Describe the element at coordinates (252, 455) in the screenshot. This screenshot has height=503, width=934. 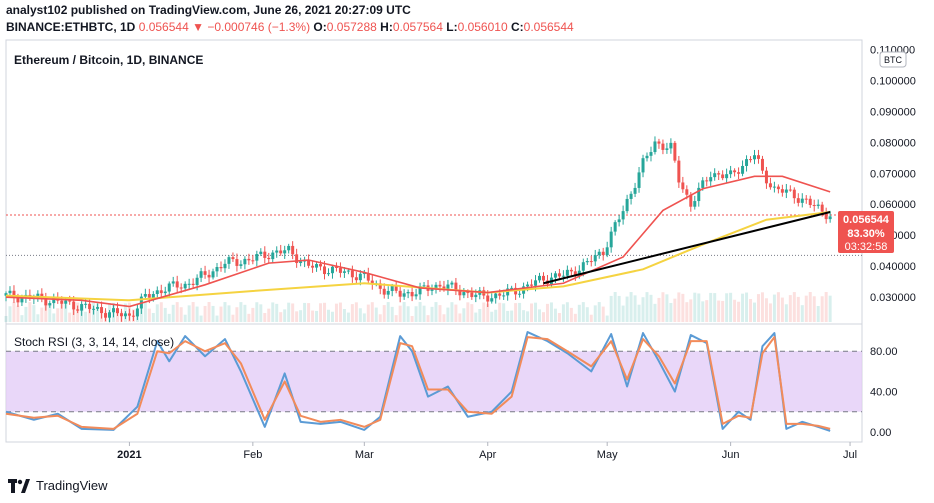
I see `time-tick-label: Feb` at that location.